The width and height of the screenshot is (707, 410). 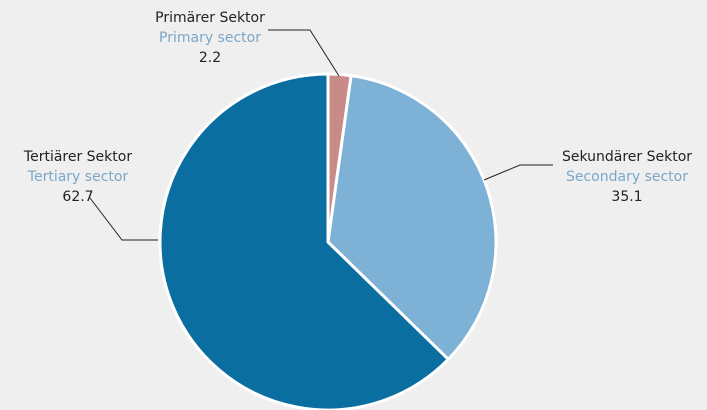 What do you see at coordinates (627, 157) in the screenshot?
I see `slice-label: Sekundärer Sektor` at bounding box center [627, 157].